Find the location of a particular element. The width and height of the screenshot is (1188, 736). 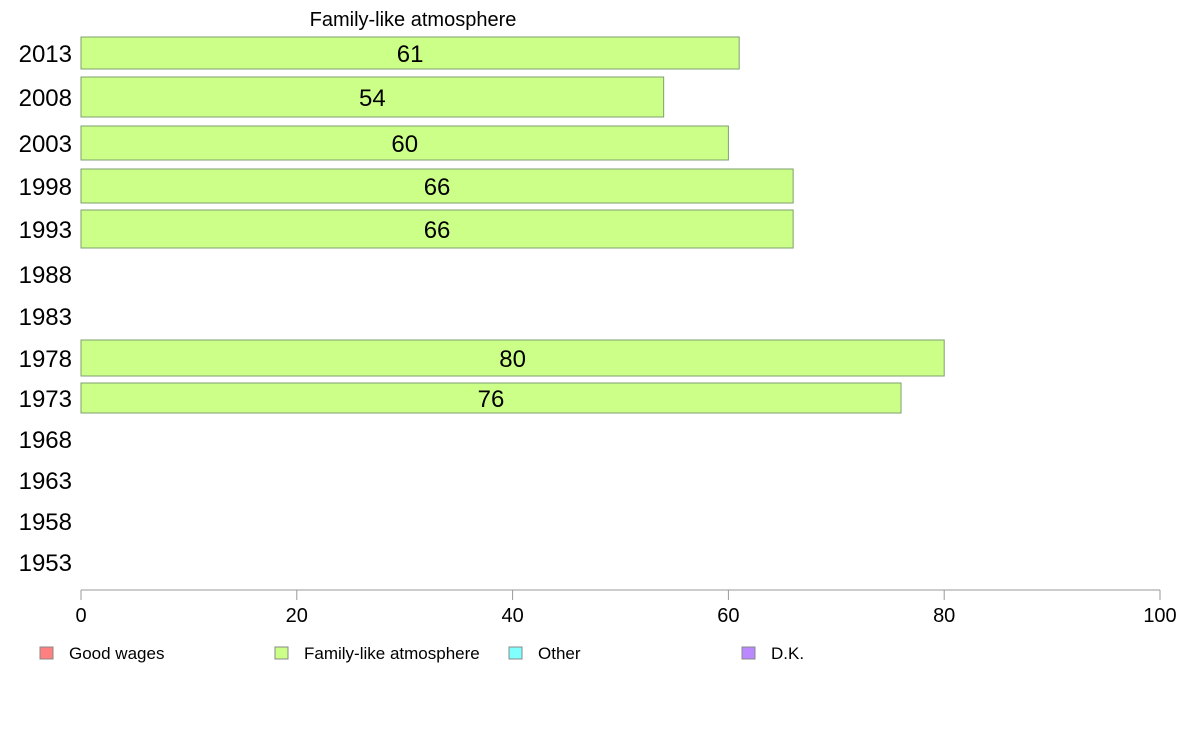

category-label: 1998 is located at coordinates (45, 187).